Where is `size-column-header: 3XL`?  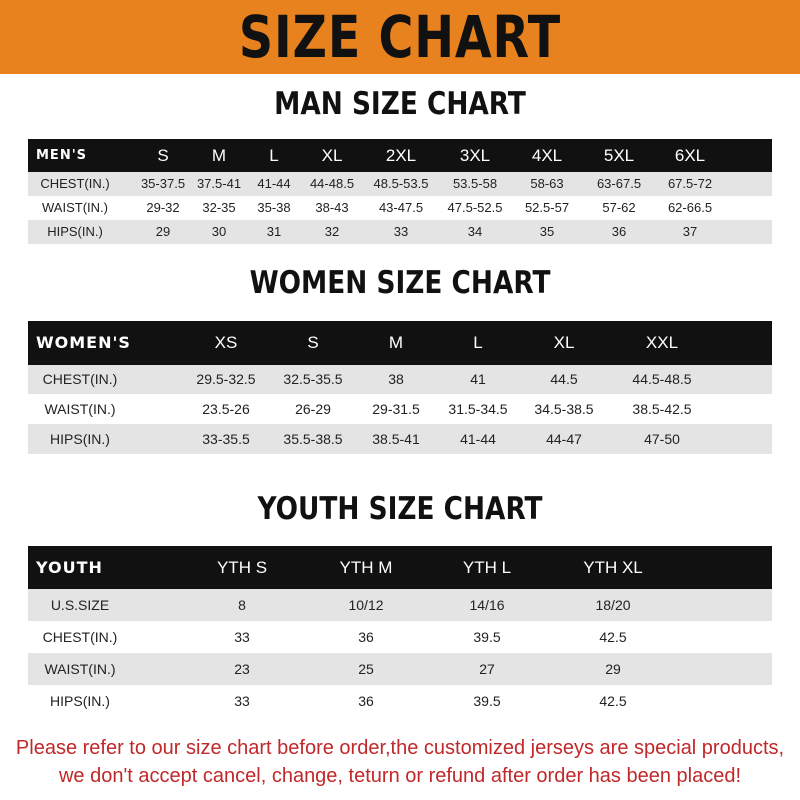 size-column-header: 3XL is located at coordinates (475, 155).